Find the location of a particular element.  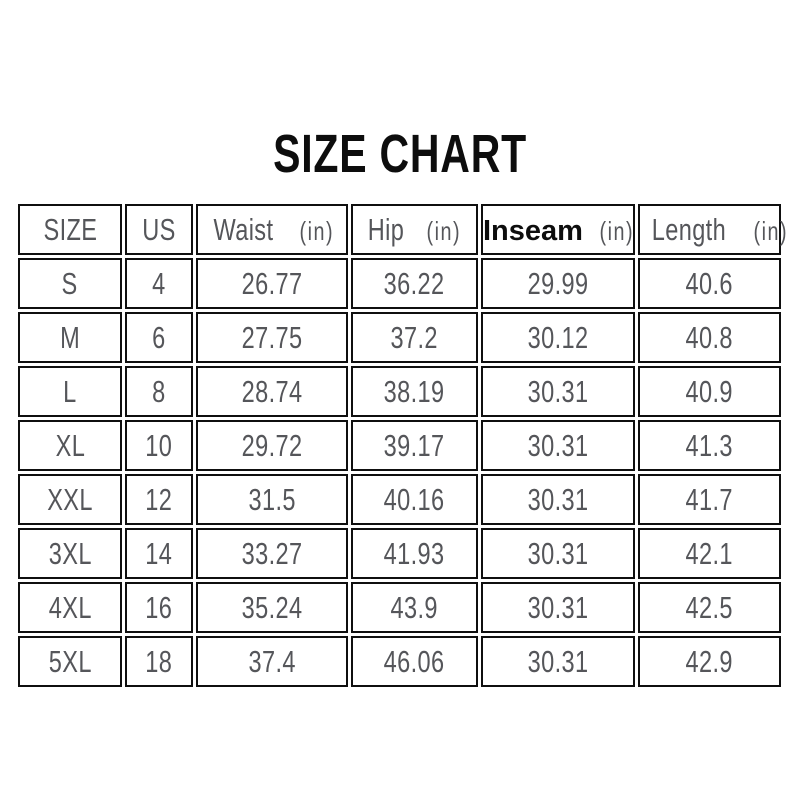

table-row-xl: XL 10 29.72 39.17 30.31 41.3 is located at coordinates (399, 445).